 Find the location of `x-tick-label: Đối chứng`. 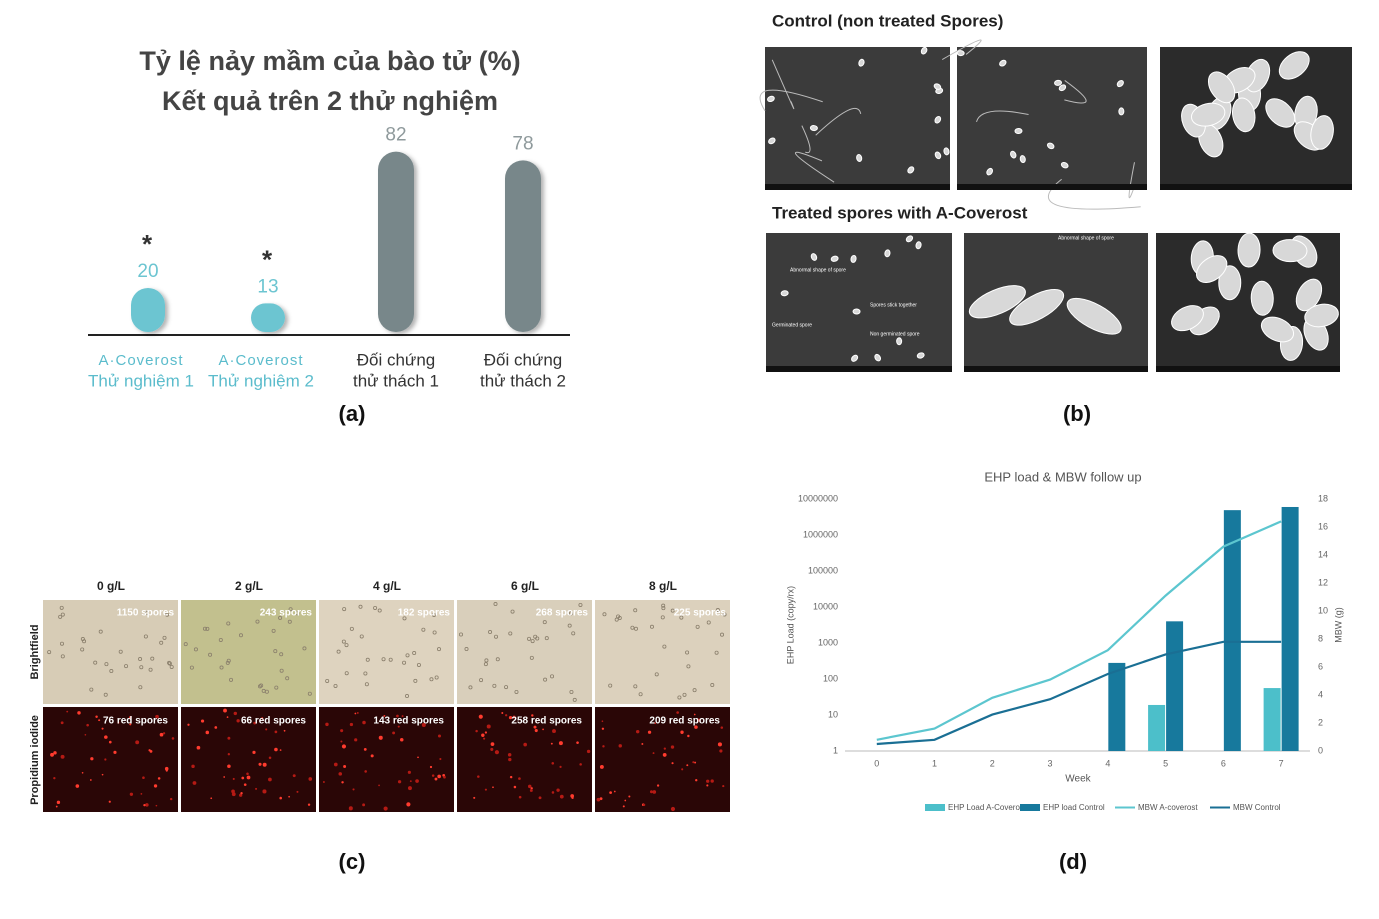

x-tick-label: Đối chứng is located at coordinates (396, 359).